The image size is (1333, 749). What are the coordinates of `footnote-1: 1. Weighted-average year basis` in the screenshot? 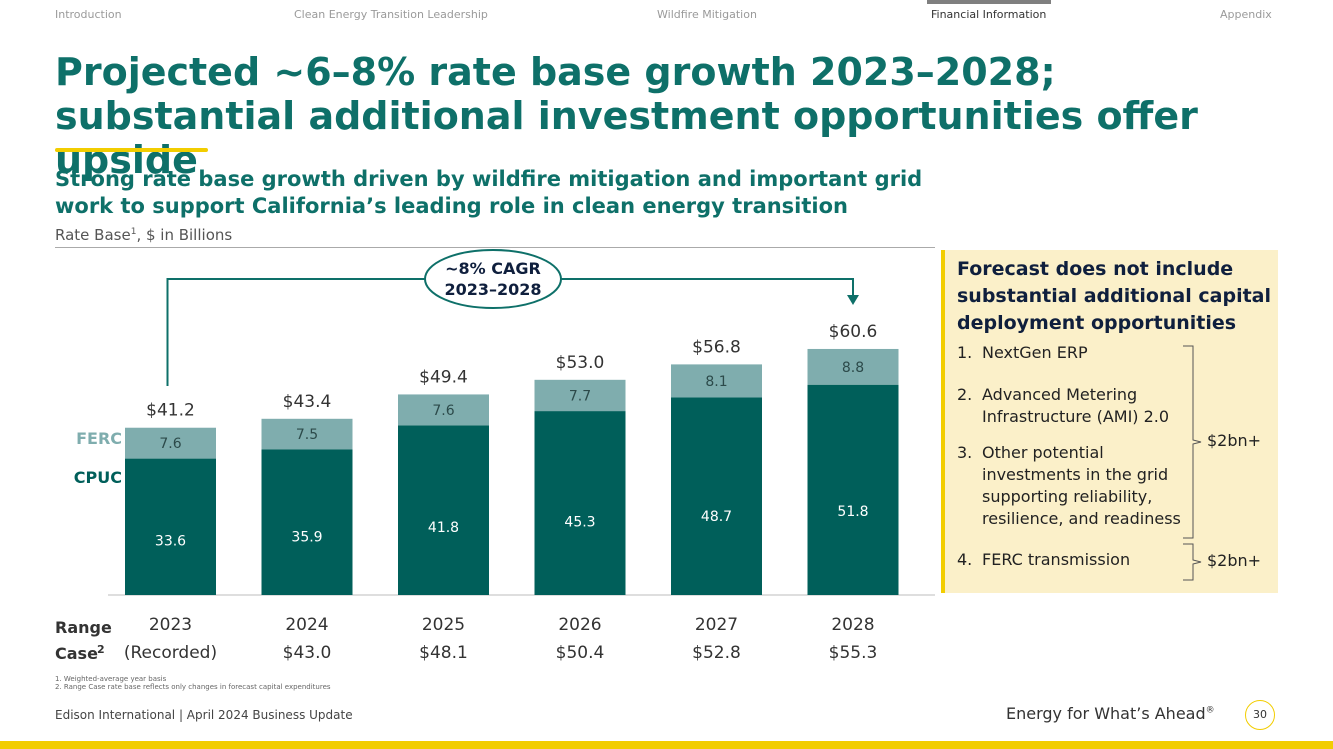 It's located at (111, 679).